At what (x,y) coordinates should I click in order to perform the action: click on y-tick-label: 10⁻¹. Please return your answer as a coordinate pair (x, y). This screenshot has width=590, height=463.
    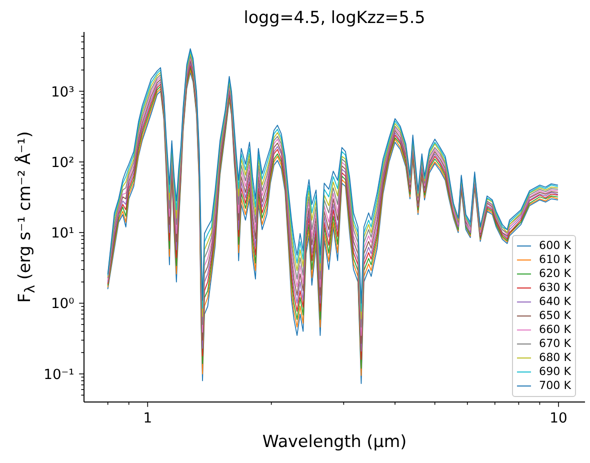
    Looking at the image, I should click on (59, 374).